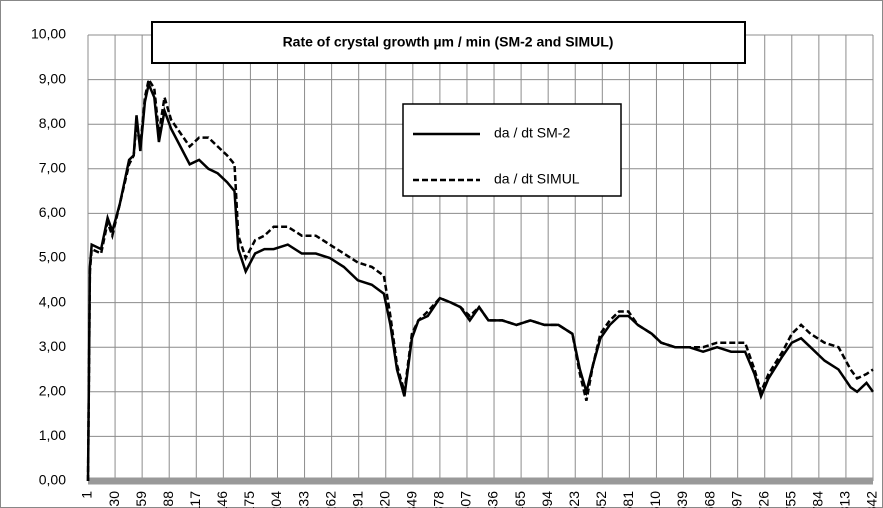 Image resolution: width=883 pixels, height=508 pixels. I want to click on x-tick-label: 378, so click(439, 499).